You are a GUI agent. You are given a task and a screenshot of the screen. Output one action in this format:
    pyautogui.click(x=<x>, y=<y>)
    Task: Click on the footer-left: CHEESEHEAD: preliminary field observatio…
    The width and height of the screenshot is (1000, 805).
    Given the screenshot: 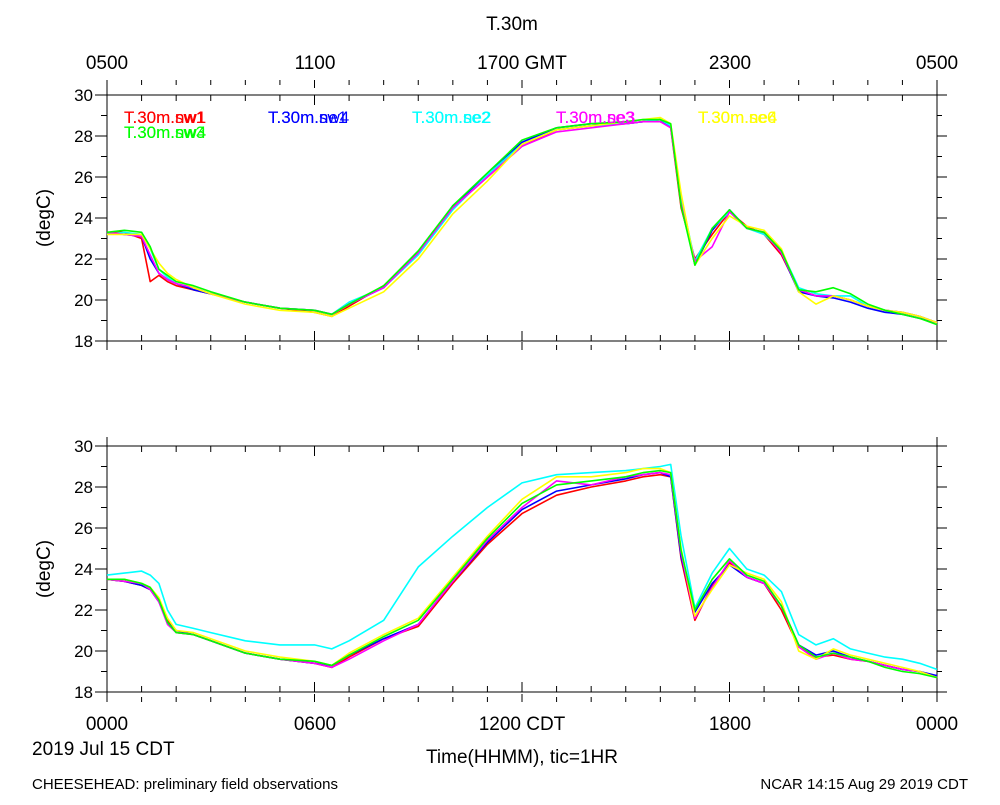 What is the action you would take?
    pyautogui.click(x=185, y=784)
    